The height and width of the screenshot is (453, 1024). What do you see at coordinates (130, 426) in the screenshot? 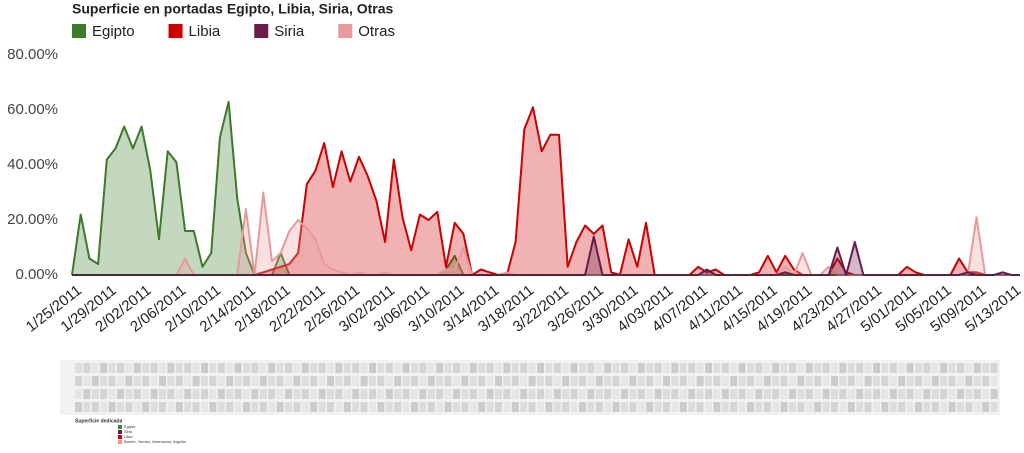
I see `thumbnail-legend-label: Egipto` at bounding box center [130, 426].